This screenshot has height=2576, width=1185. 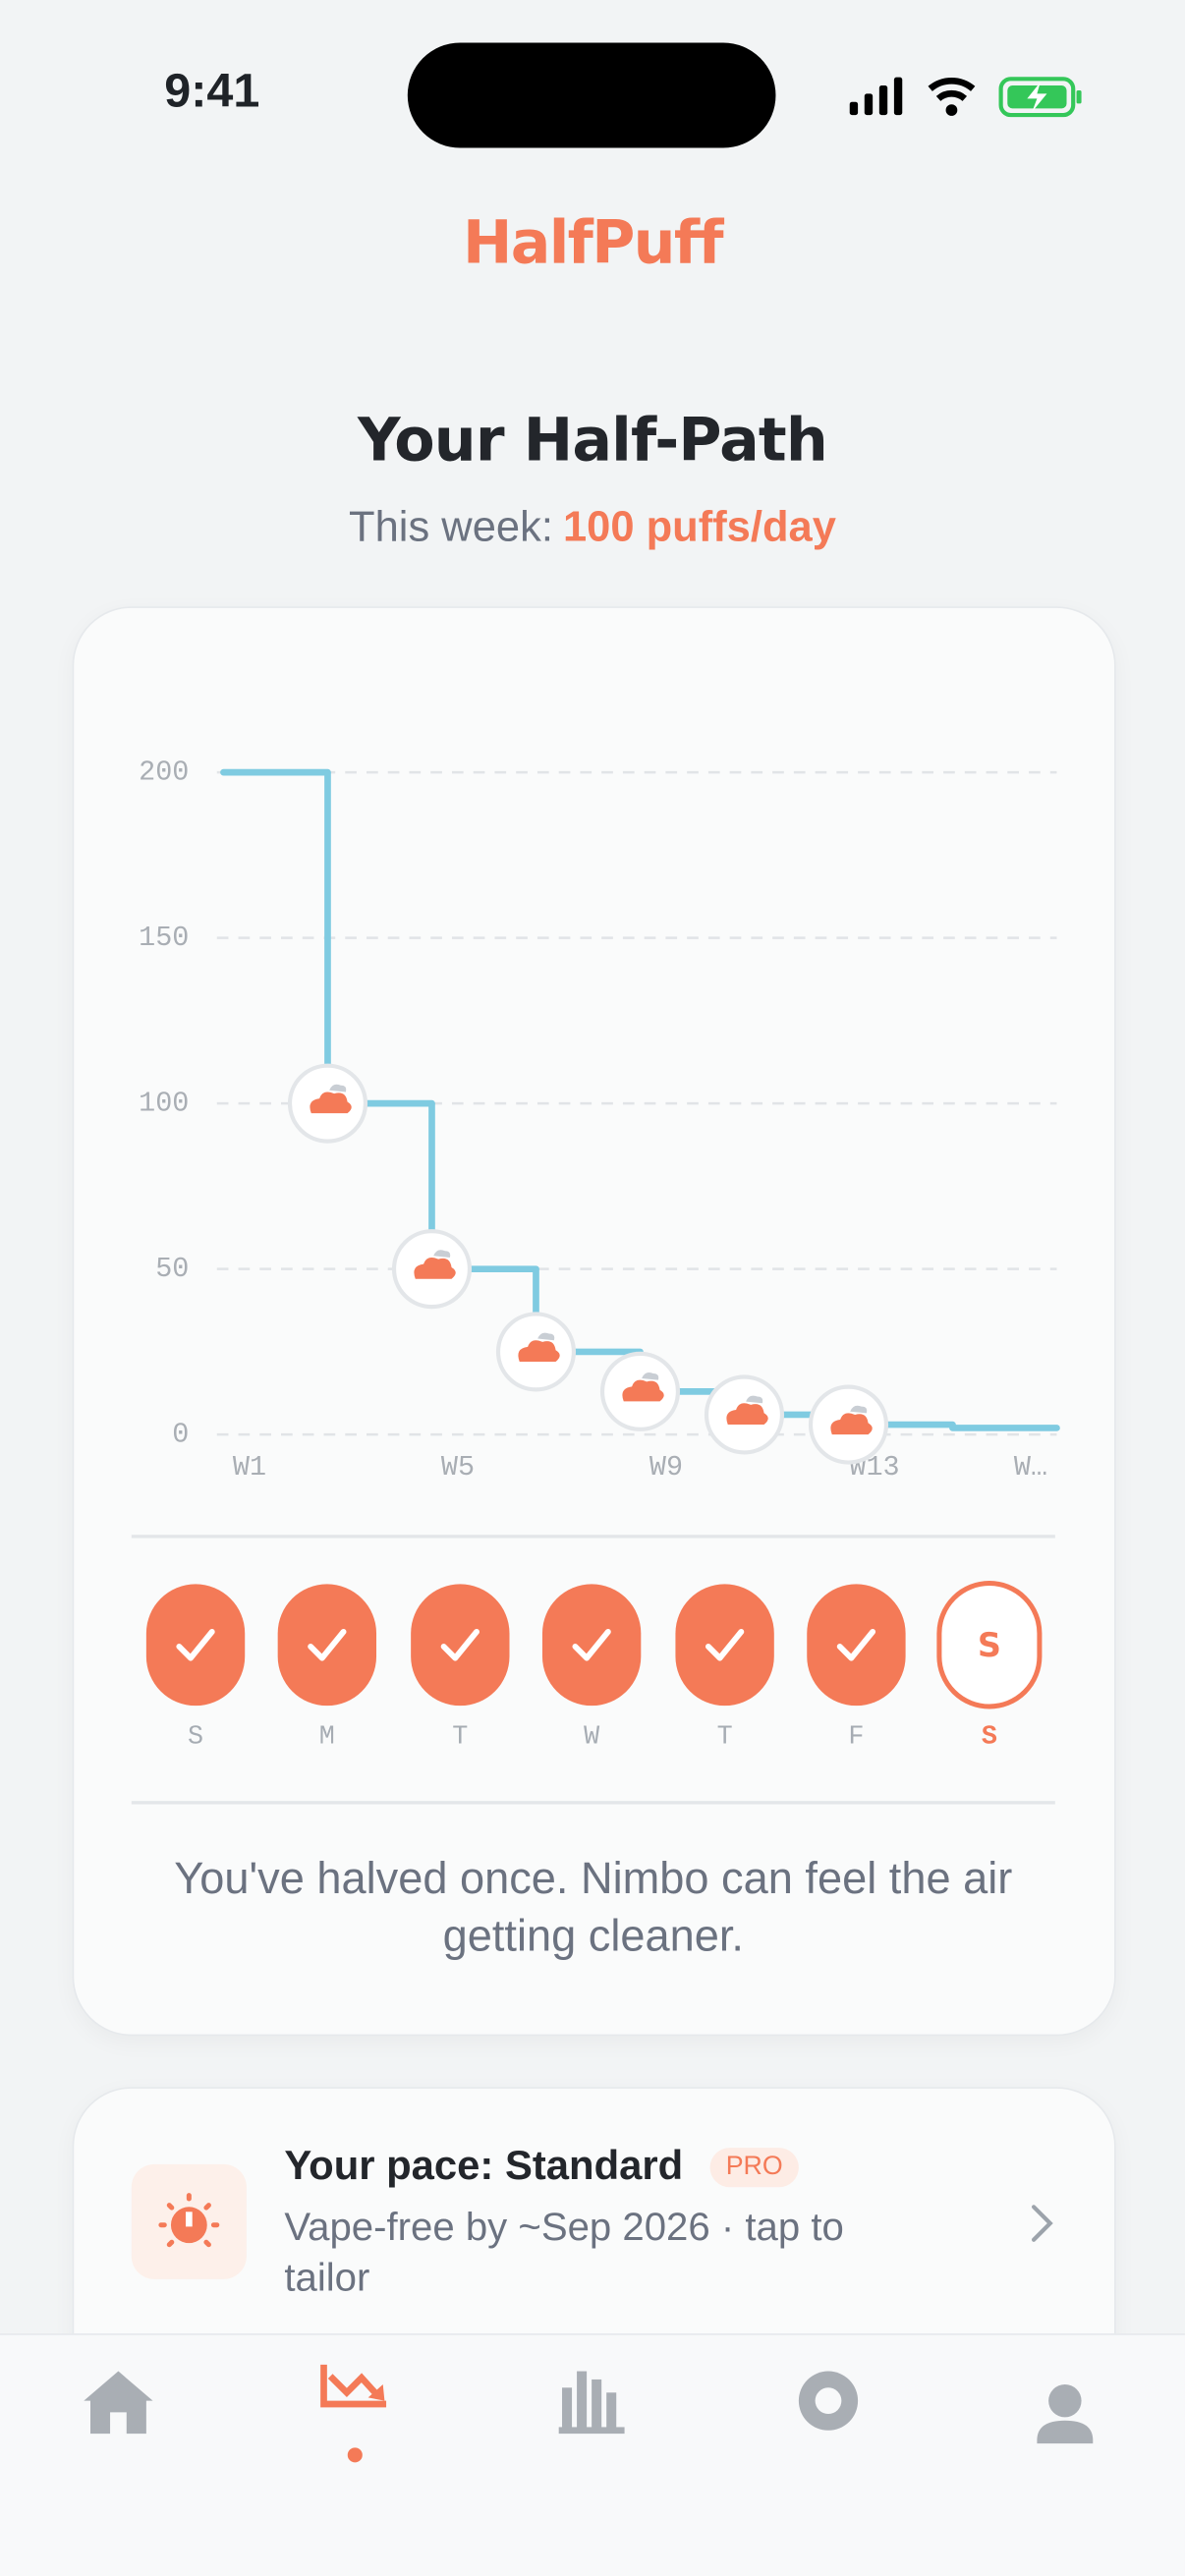 I want to click on y-tick-label: 100, so click(x=164, y=1104).